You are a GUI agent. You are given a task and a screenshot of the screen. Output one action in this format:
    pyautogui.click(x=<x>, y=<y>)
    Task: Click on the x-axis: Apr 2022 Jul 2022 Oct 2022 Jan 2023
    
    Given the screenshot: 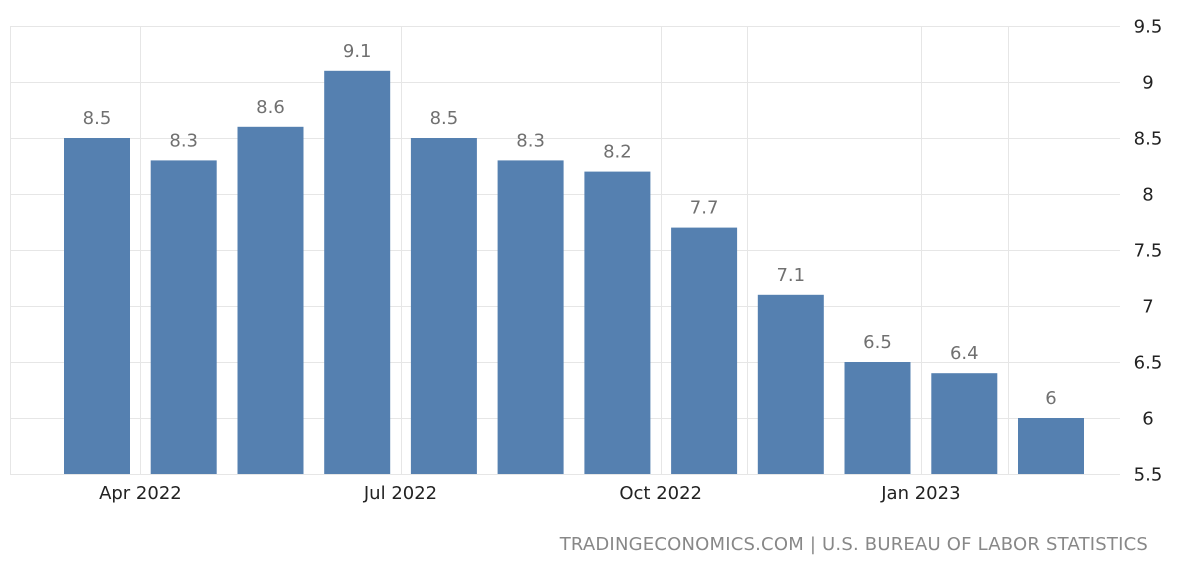 What is the action you would take?
    pyautogui.click(x=529, y=493)
    